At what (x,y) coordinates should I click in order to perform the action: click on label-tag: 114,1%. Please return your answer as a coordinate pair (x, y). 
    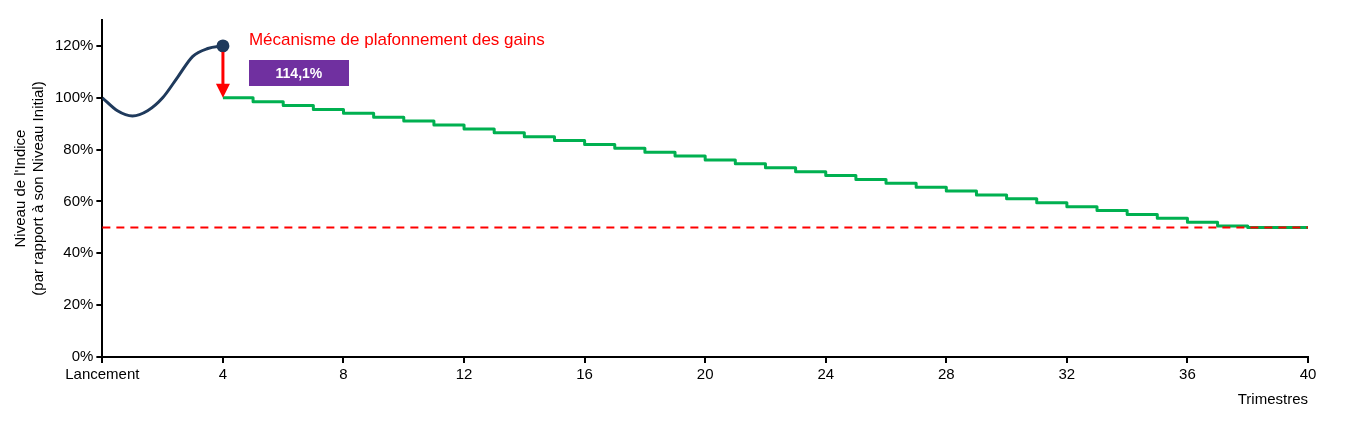
    Looking at the image, I should click on (298, 72).